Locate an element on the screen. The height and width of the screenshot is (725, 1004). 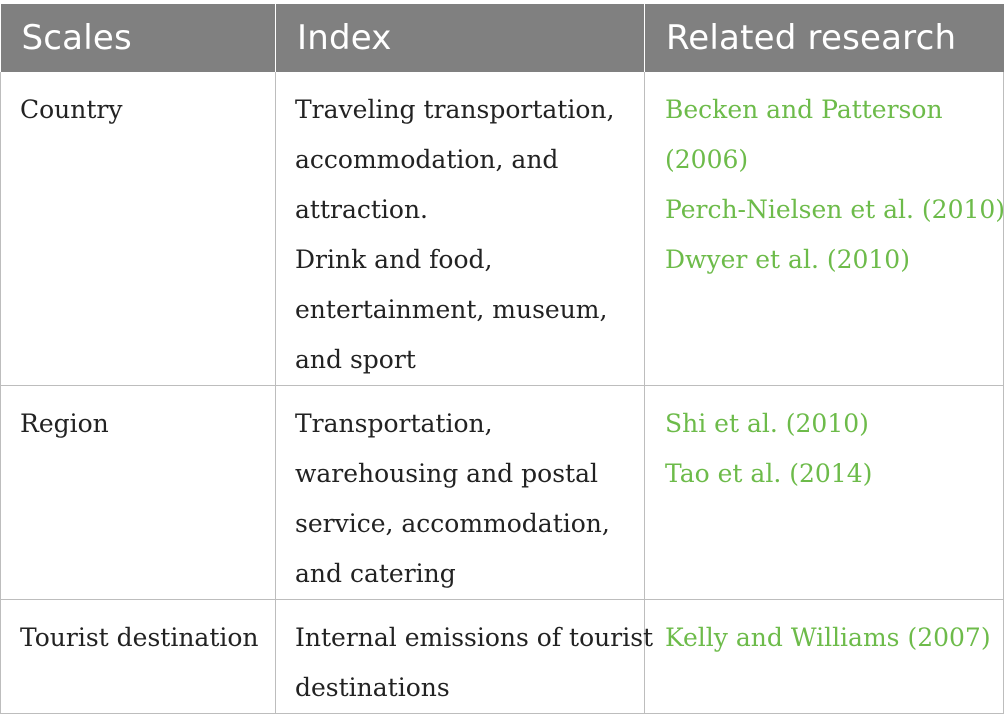
reference-link-tao: Tao et al. (2014) is located at coordinates (769, 473).